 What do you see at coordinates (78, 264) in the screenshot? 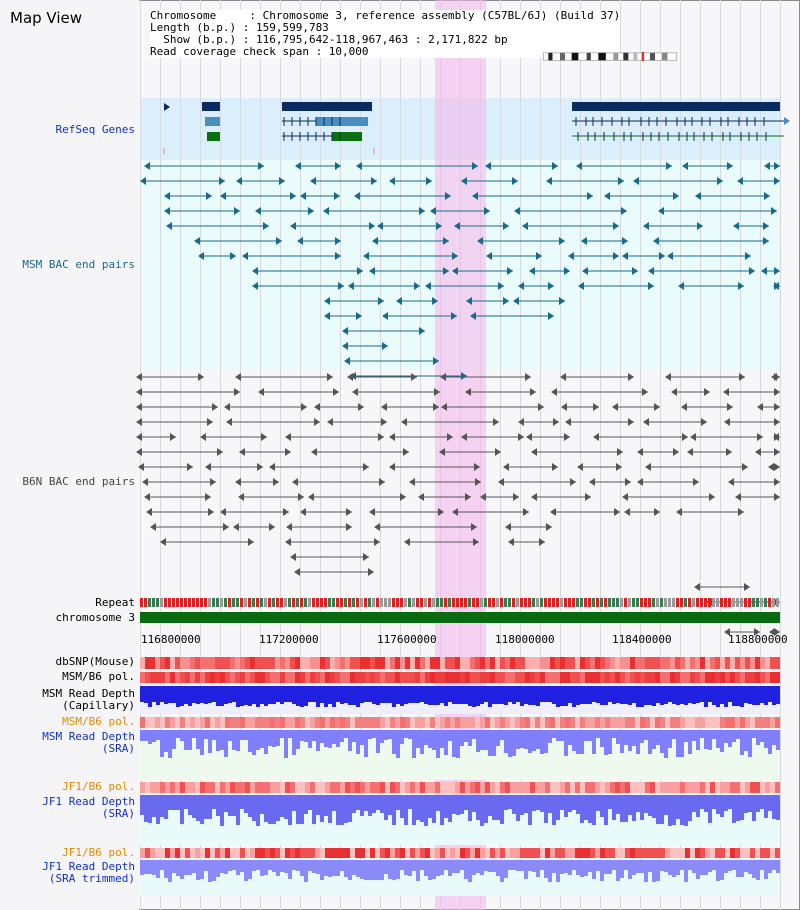
I see `track-label-msm-bac: MSM BAC end pairs` at bounding box center [78, 264].